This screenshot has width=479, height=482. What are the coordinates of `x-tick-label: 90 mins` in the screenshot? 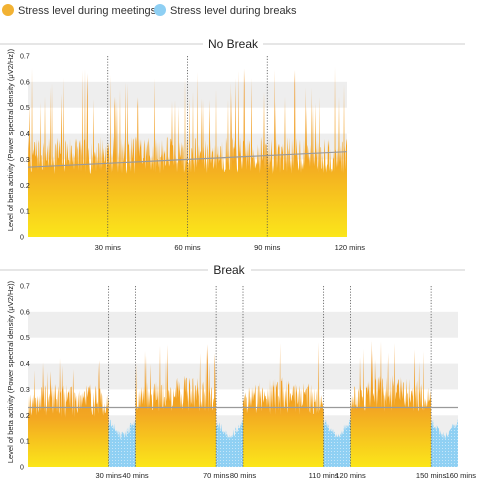 It's located at (267, 247).